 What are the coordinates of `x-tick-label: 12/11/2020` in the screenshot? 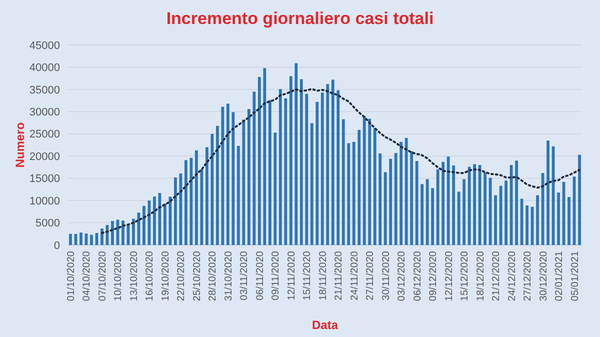 It's located at (292, 275).